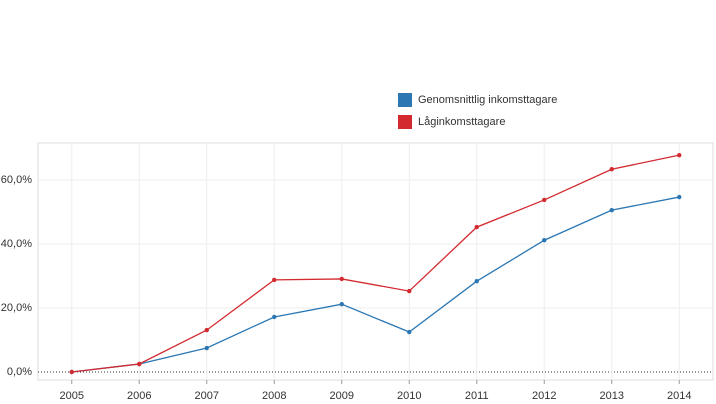 The height and width of the screenshot is (404, 716). What do you see at coordinates (16, 180) in the screenshot?
I see `y-tick-label: 60,0%` at bounding box center [16, 180].